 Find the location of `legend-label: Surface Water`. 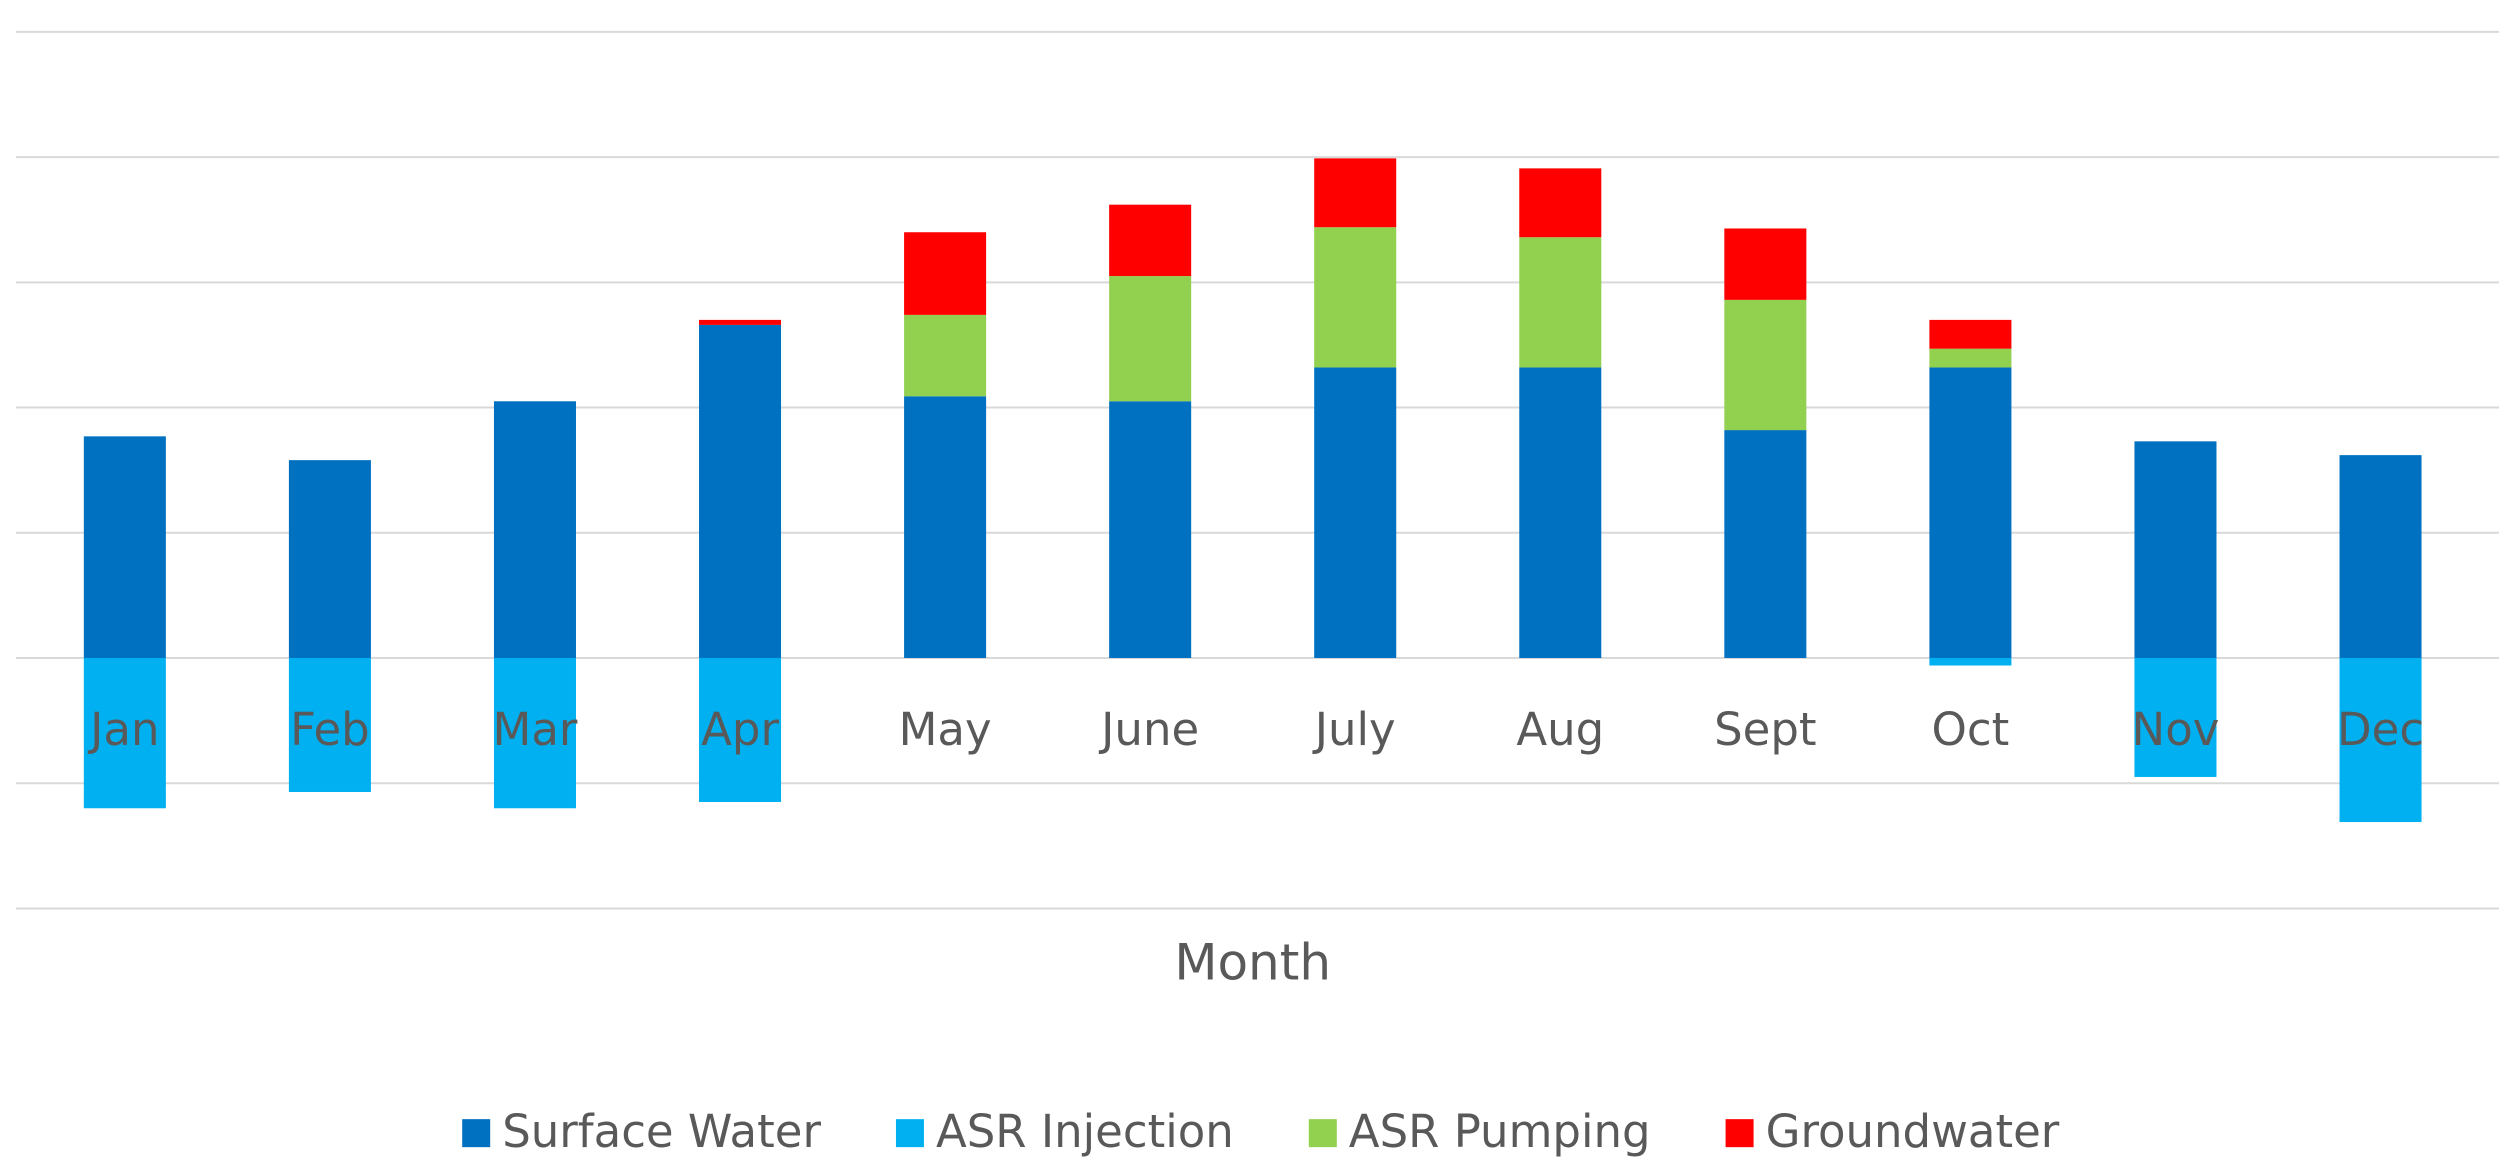

legend-label: Surface Water is located at coordinates (661, 1131).